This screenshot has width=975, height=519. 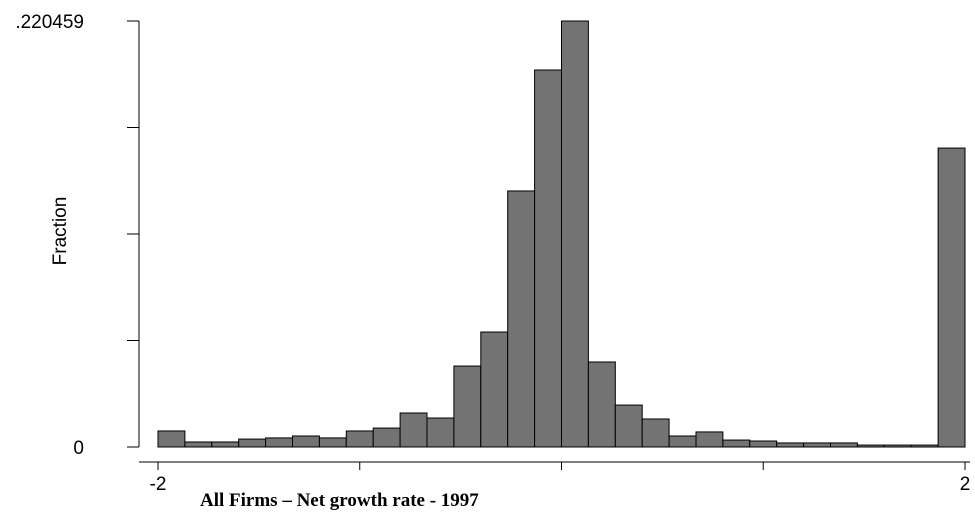 What do you see at coordinates (339, 500) in the screenshot?
I see `chart-title: All Firms – Net growth rate - 1997` at bounding box center [339, 500].